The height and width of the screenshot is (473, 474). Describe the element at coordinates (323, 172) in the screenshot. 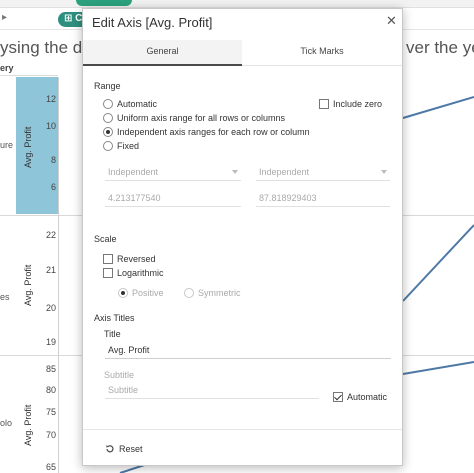

I see `range-end-dropdown: Independent` at that location.